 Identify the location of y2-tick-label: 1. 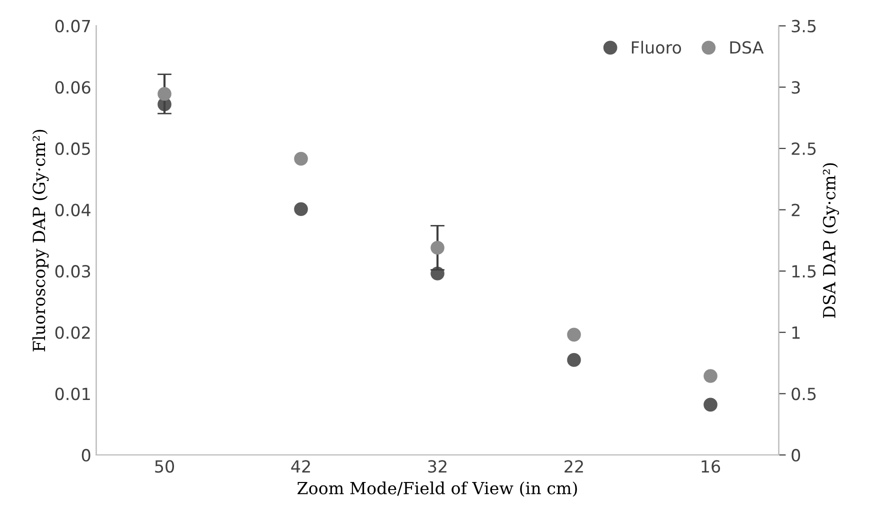
(796, 332).